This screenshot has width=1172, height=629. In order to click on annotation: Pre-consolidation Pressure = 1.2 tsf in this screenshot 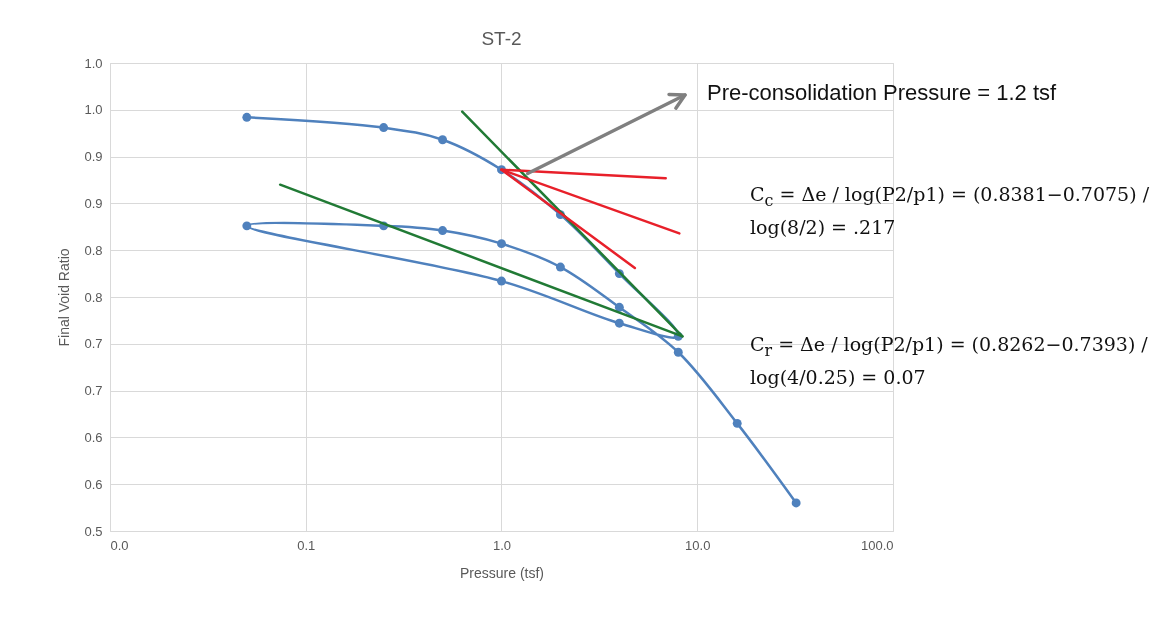, I will do `click(882, 93)`.